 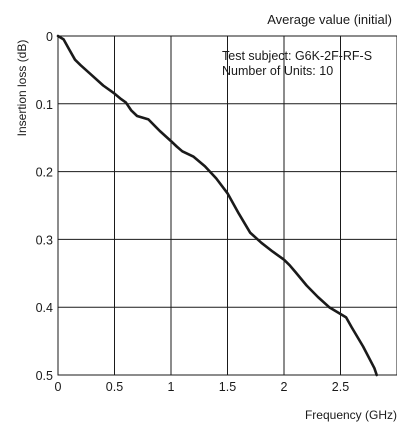 I want to click on y-tick-label: 0, so click(x=49, y=37).